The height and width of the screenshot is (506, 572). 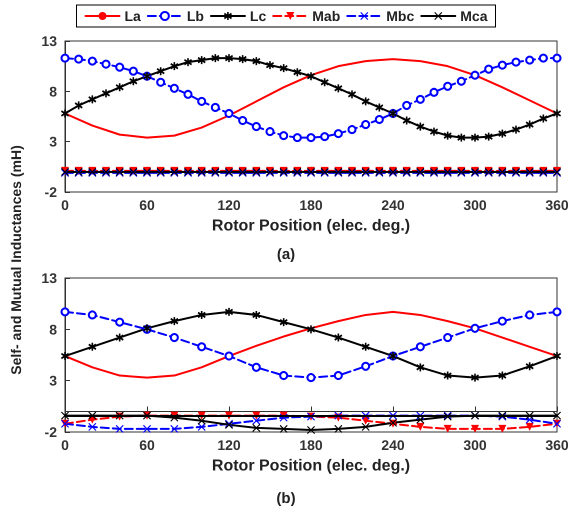 I want to click on legend-label: Lb, so click(x=195, y=16).